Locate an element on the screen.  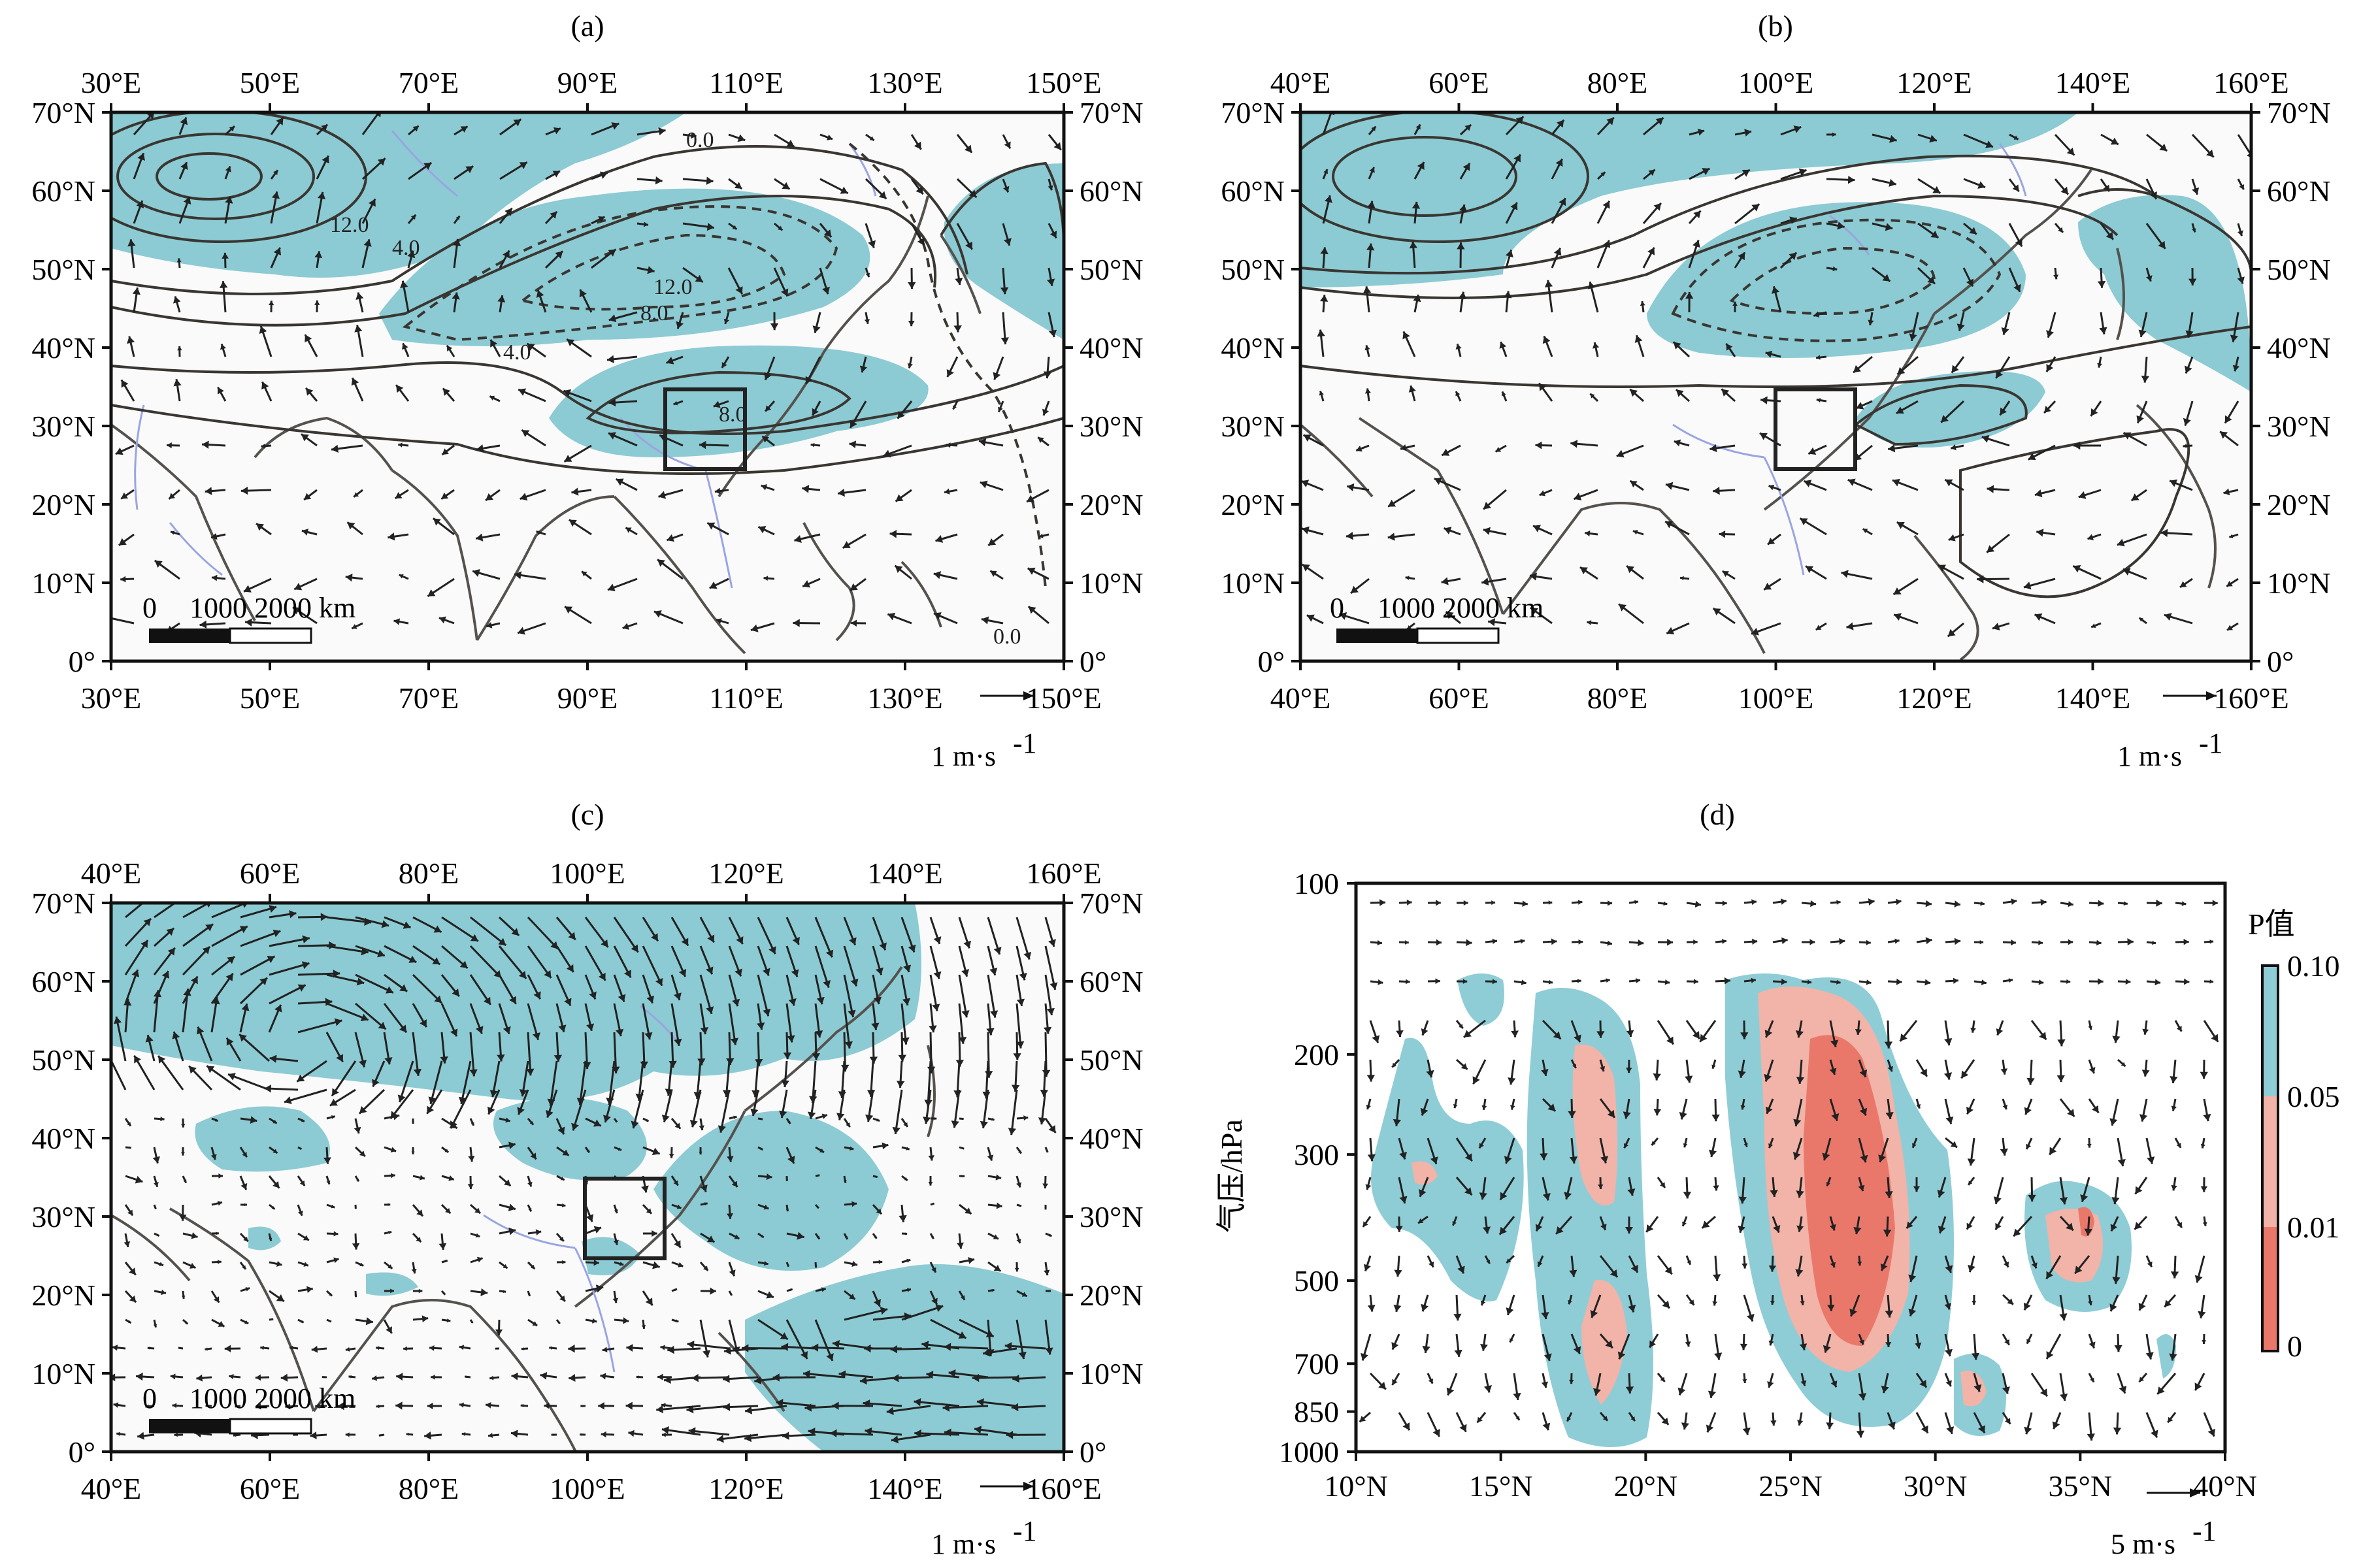
lat-tick-label-left: 30°N is located at coordinates (63, 1216).